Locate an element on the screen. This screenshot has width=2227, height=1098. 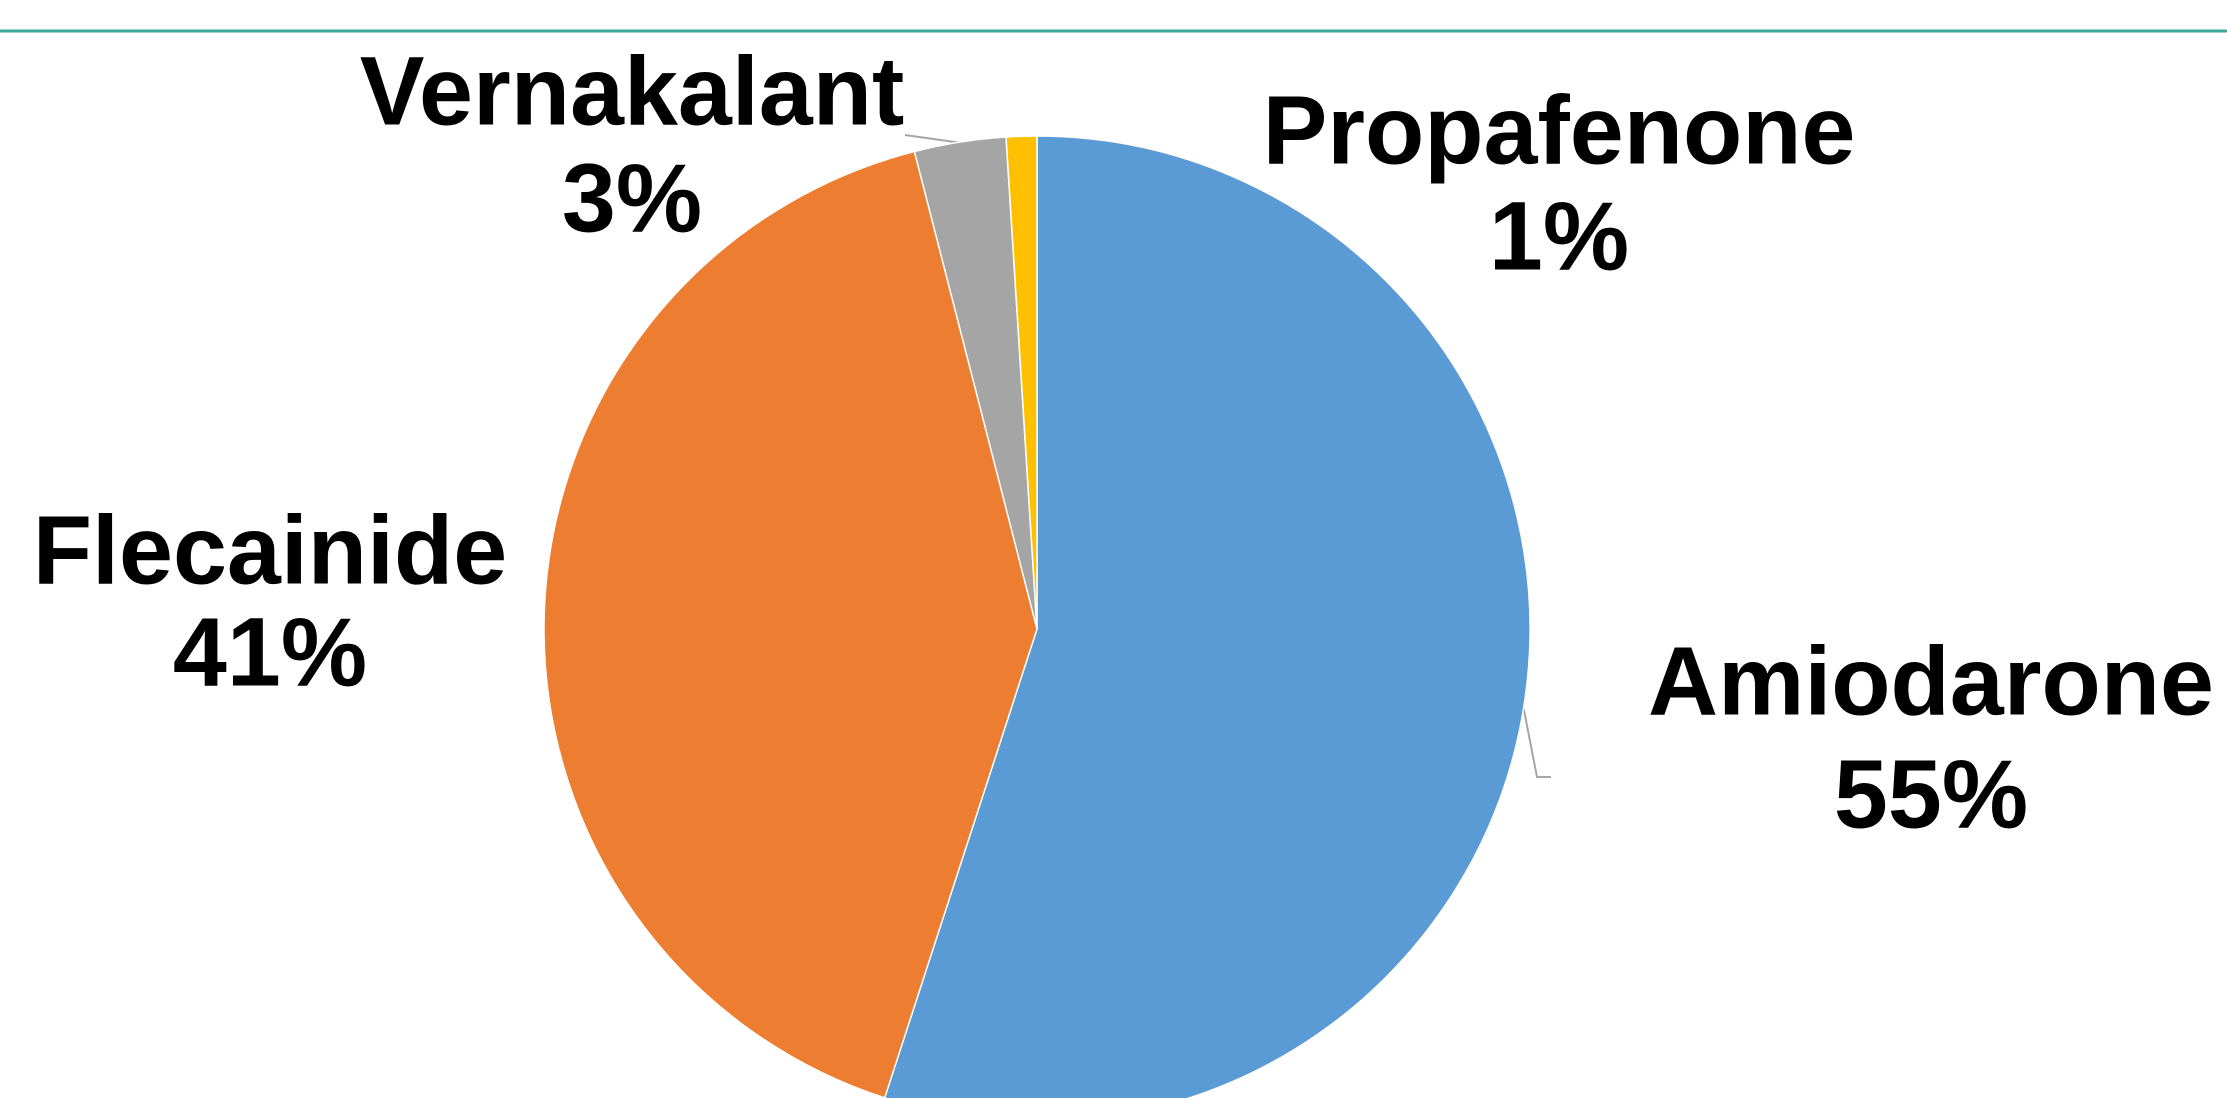
slice-label: Amiodarone is located at coordinates (1931, 681).